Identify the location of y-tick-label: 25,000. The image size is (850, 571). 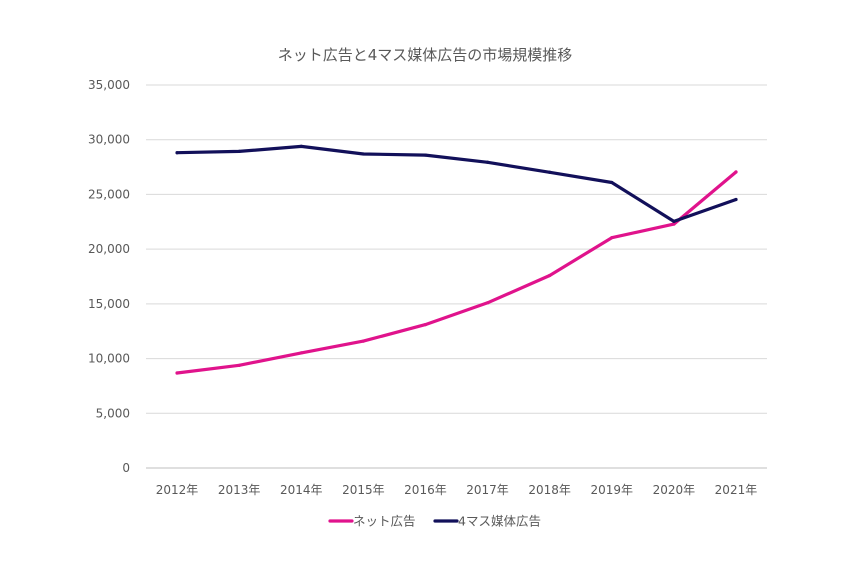
(109, 194).